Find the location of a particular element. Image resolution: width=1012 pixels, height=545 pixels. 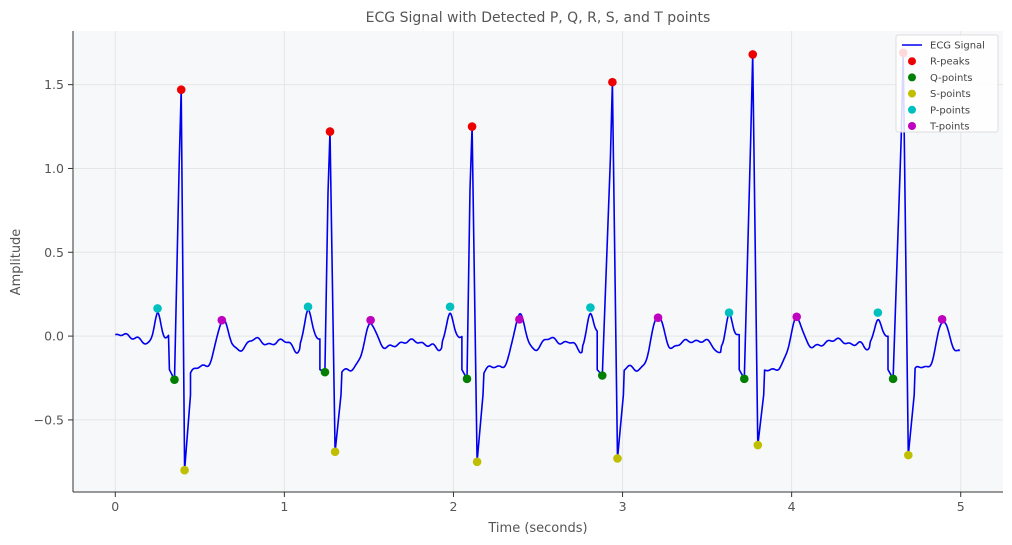

legend-swatch-q is located at coordinates (912, 77).